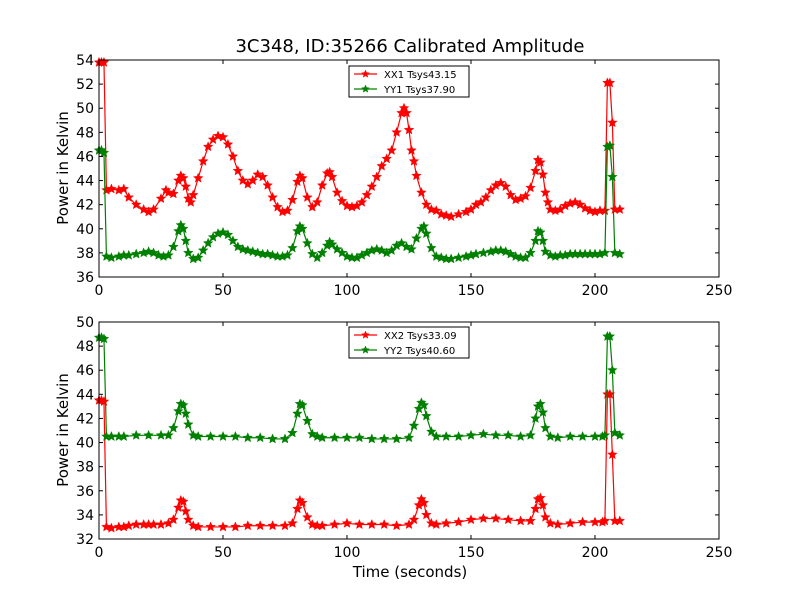  What do you see at coordinates (85, 61) in the screenshot?
I see `y-tick-label: 54` at bounding box center [85, 61].